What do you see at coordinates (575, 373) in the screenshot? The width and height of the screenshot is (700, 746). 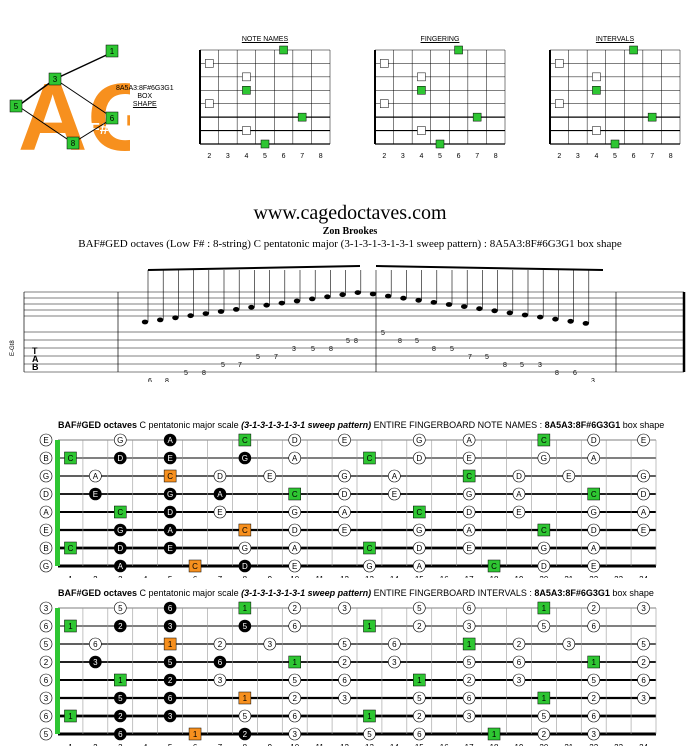 I see `tab-number: 6` at bounding box center [575, 373].